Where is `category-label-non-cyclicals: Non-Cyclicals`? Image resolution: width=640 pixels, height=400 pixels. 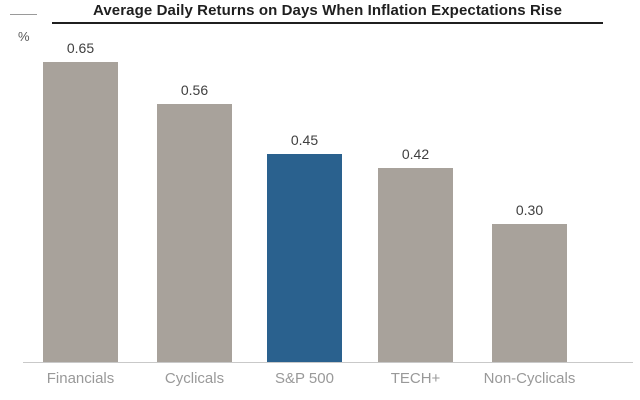 category-label-non-cyclicals: Non-Cyclicals is located at coordinates (529, 378).